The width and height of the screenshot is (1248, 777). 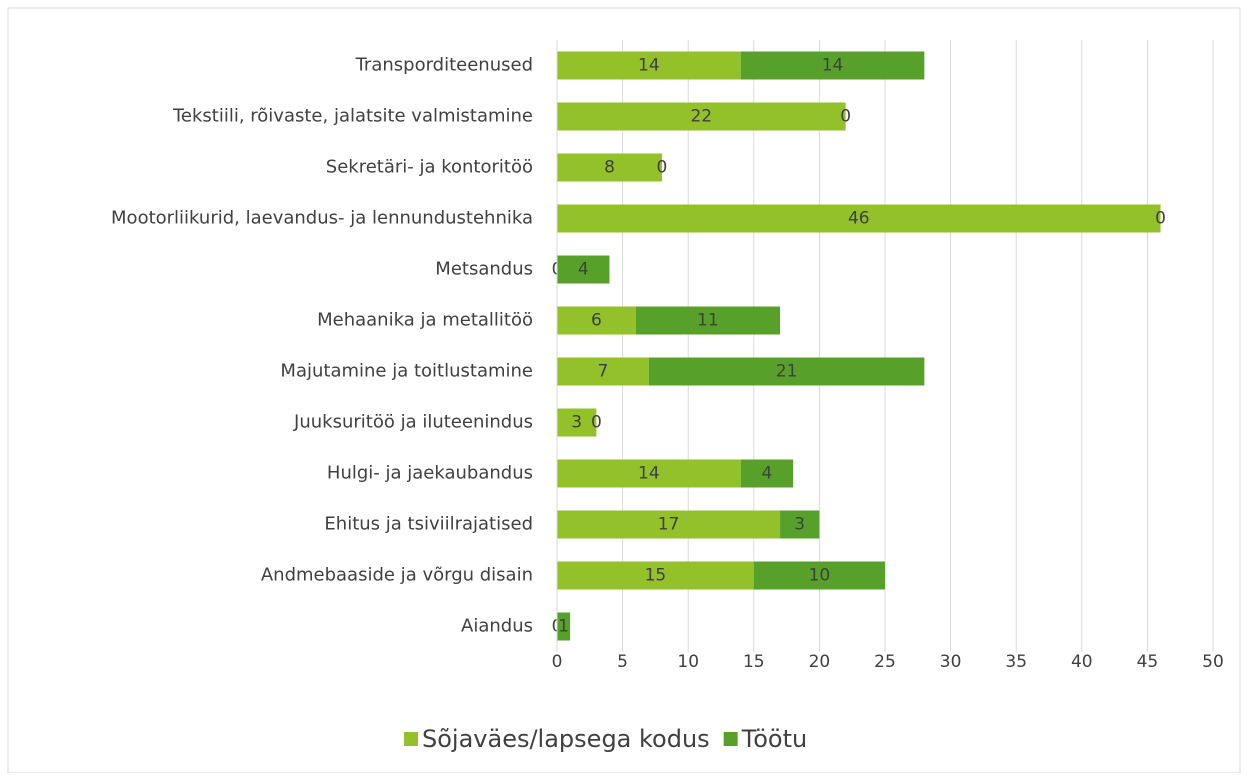 I want to click on y-tick-label: Sekretäri- ja kontoritöö, so click(x=429, y=167).